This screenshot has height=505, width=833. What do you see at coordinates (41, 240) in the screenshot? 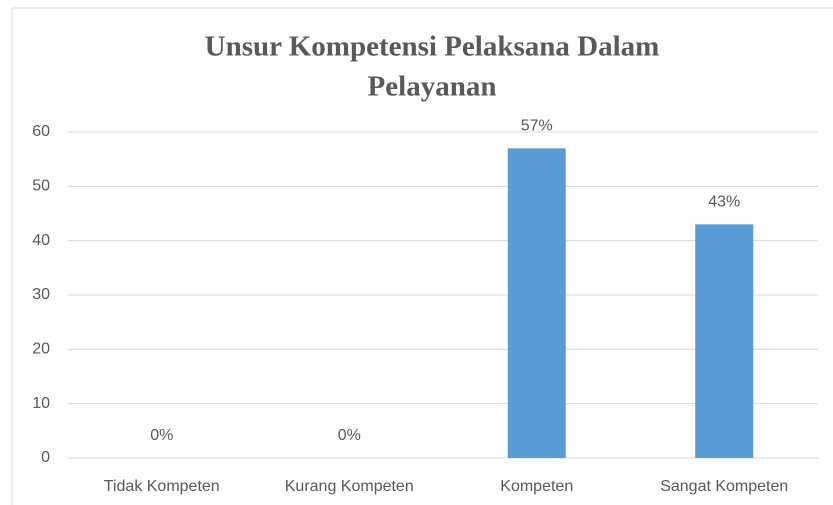
I see `y-tick-label: 40` at bounding box center [41, 240].